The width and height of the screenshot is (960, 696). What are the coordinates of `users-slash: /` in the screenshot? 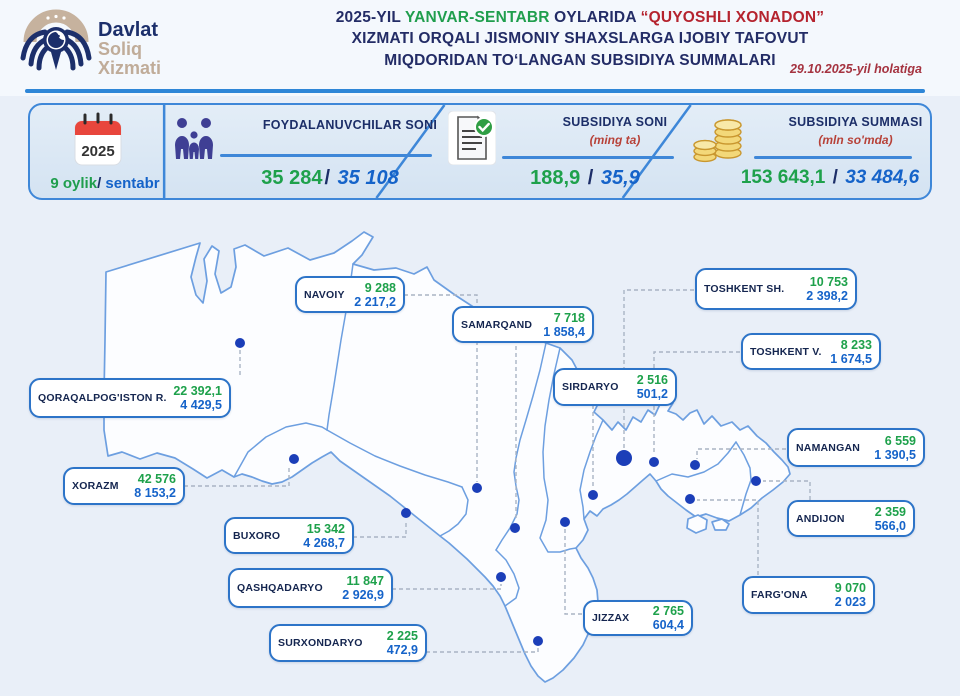 It's located at (327, 178).